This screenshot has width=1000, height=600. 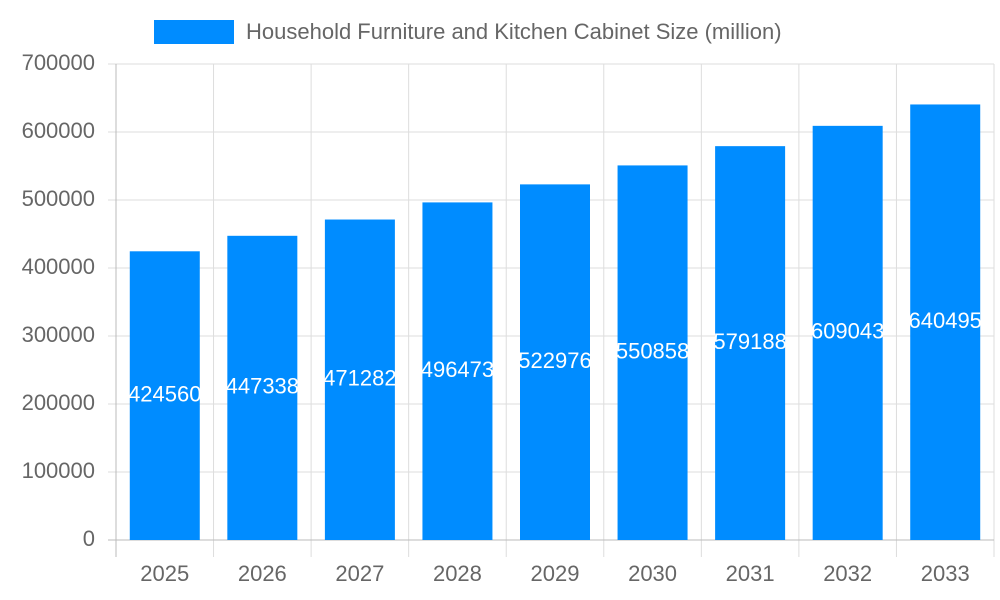 What do you see at coordinates (58, 130) in the screenshot?
I see `y-tick-label: 600000` at bounding box center [58, 130].